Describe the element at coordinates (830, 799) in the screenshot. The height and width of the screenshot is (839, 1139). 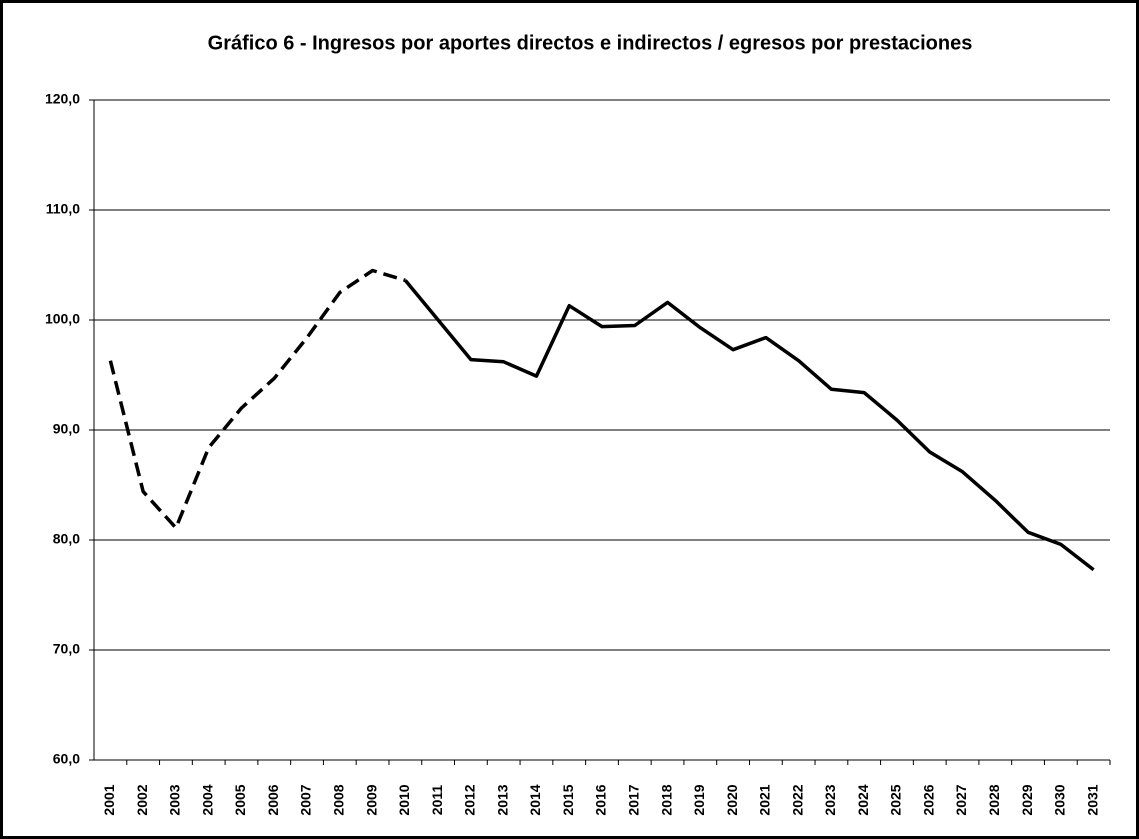
I see `x-tick-label: 2023` at that location.